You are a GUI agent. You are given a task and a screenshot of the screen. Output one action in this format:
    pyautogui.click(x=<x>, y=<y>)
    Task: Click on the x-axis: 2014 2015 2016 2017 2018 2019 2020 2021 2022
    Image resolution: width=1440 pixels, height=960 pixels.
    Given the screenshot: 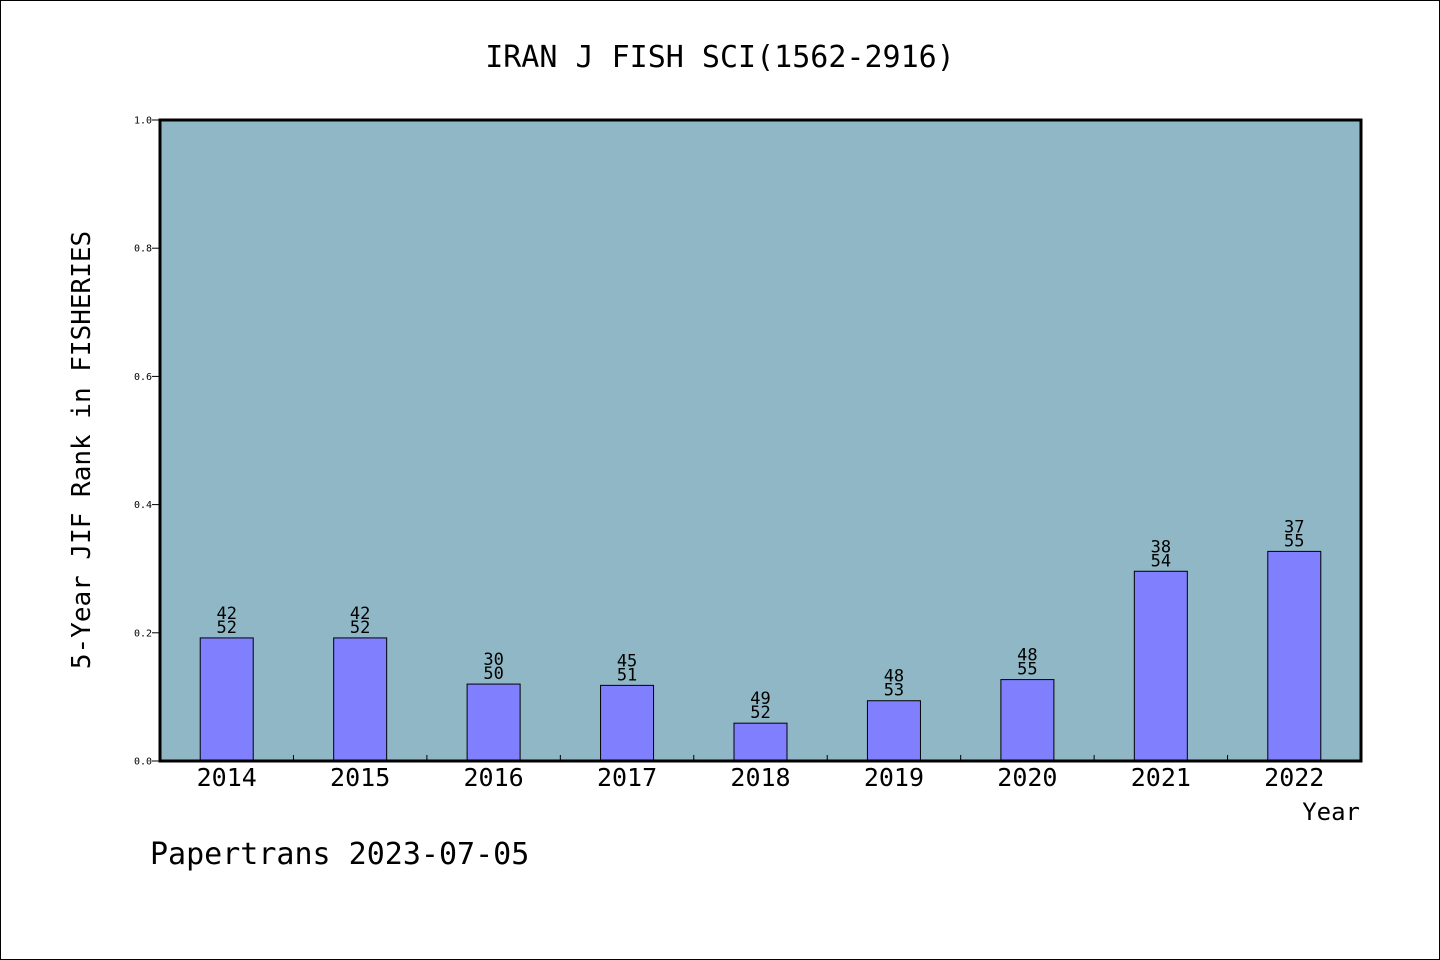 What is the action you would take?
    pyautogui.click(x=760, y=773)
    